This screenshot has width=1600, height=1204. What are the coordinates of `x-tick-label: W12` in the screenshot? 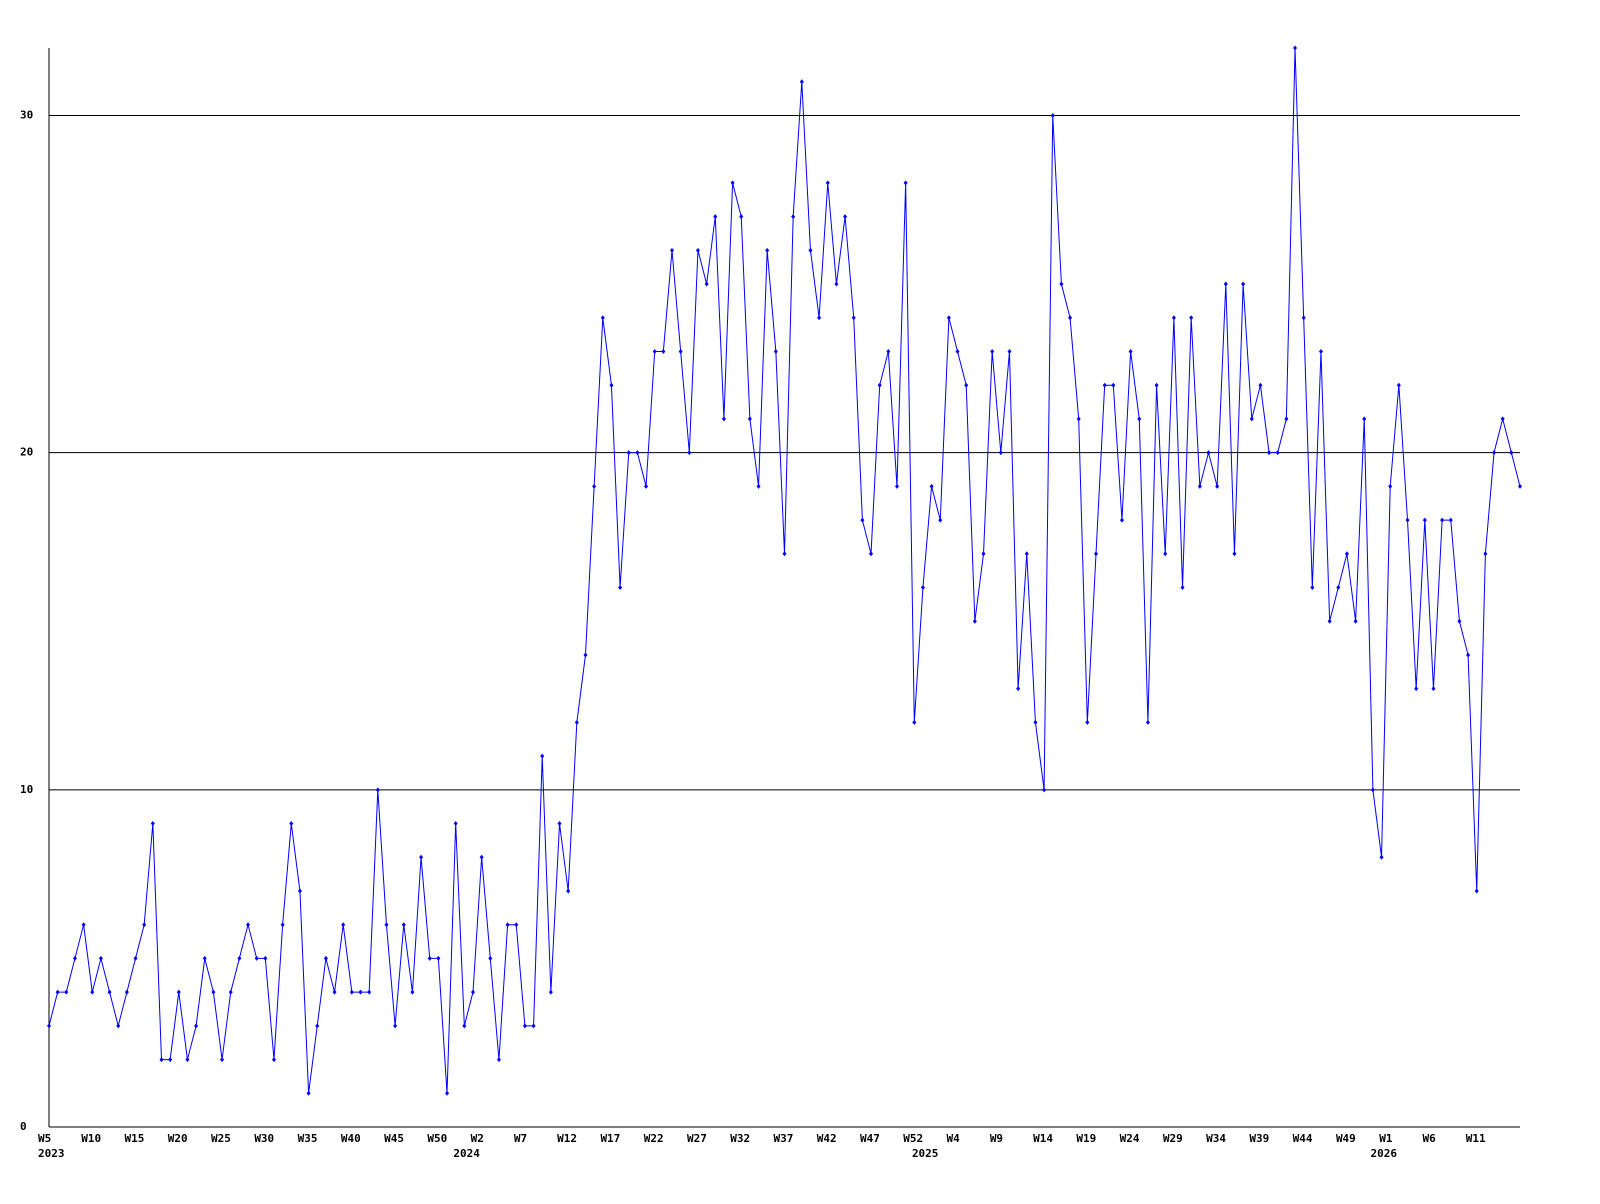 It's located at (567, 1138).